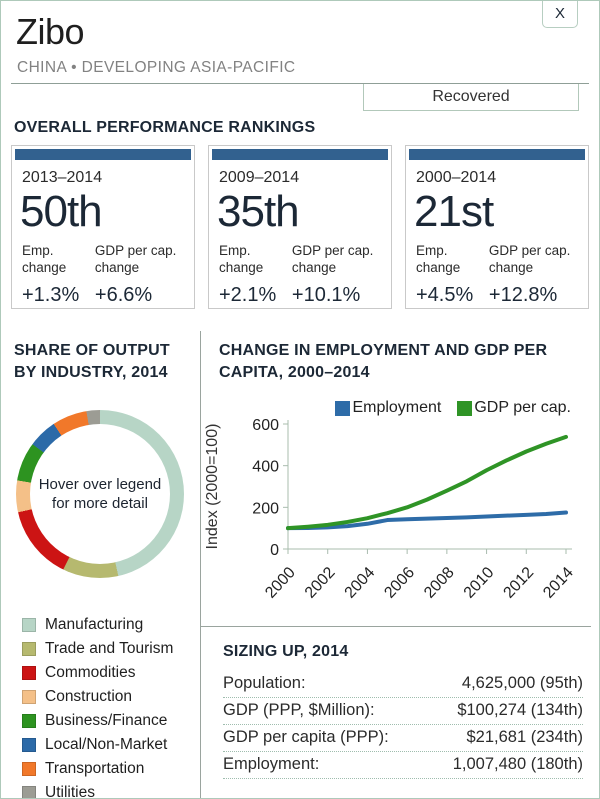 This screenshot has width=600, height=799. Describe the element at coordinates (165, 127) in the screenshot. I see `rankings-heading: OVERALL PERFORMANCE RANKINGS` at that location.